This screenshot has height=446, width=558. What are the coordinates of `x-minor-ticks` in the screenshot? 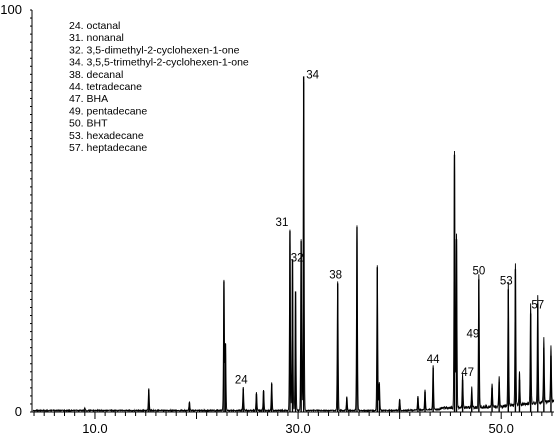 It's located at (293, 415).